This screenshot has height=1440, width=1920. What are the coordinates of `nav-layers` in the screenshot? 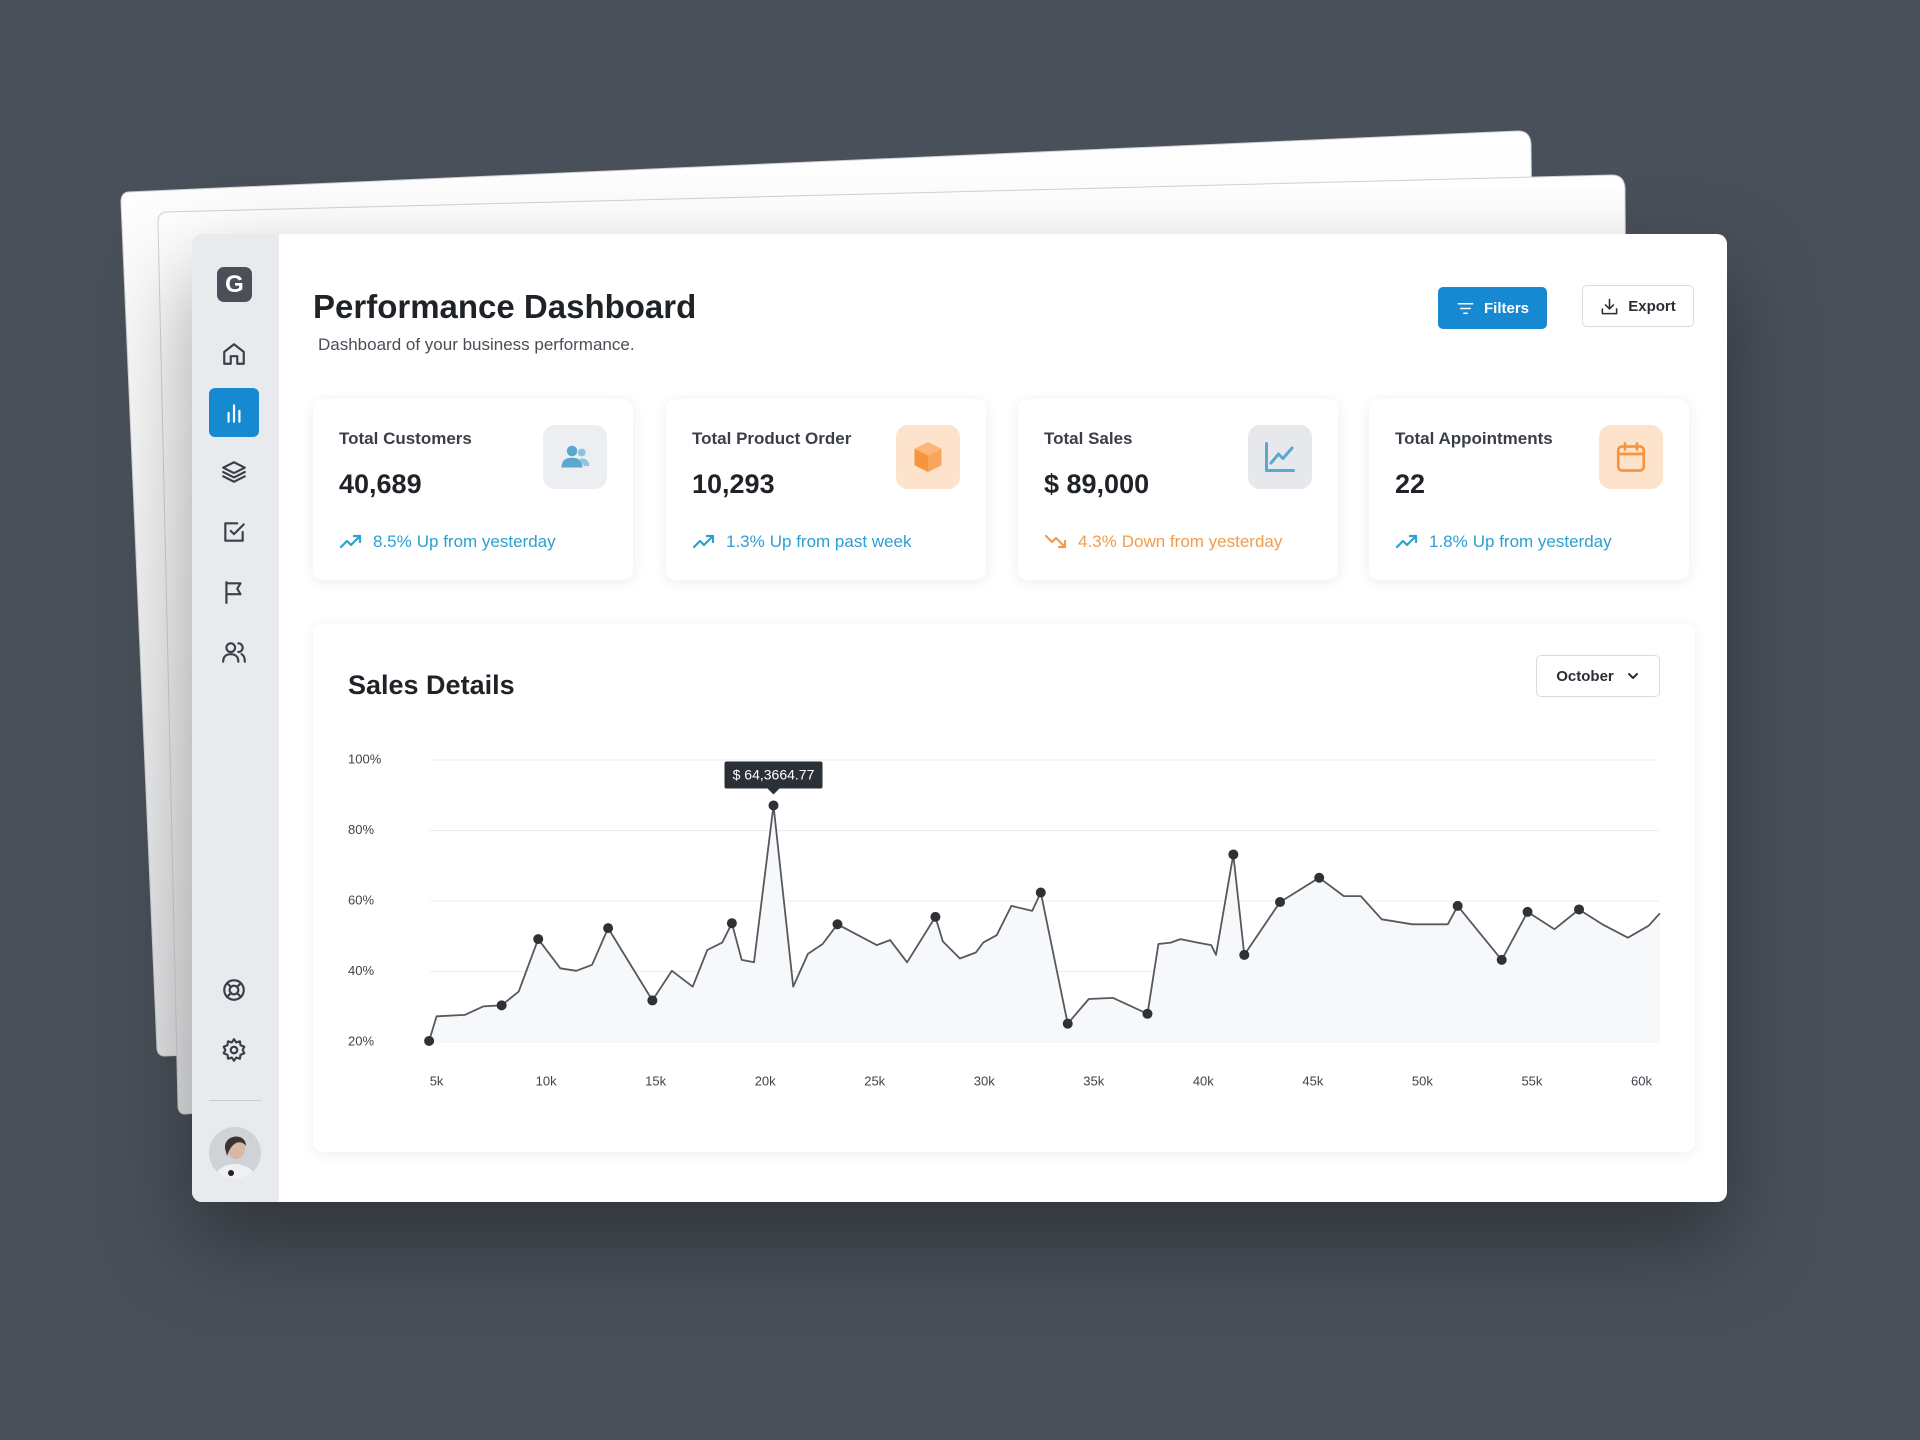 It's located at (234, 471).